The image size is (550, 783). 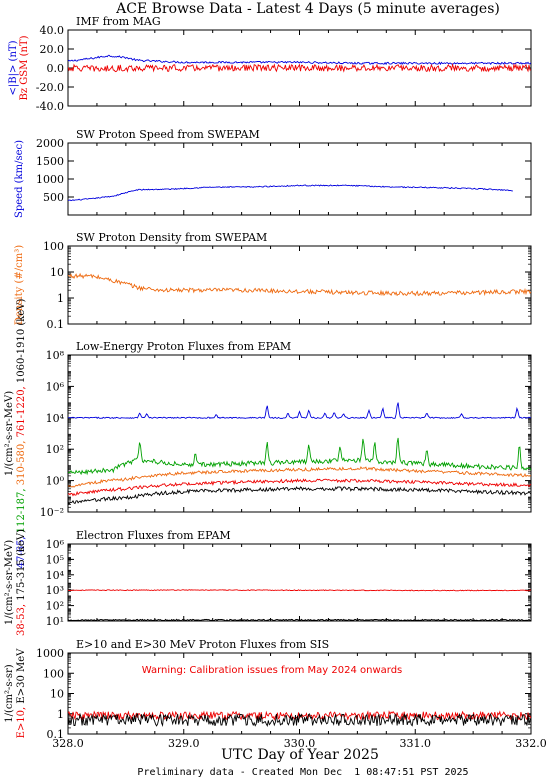 What do you see at coordinates (168, 134) in the screenshot?
I see `panel-title: SW Proton Speed from SWEPAM` at bounding box center [168, 134].